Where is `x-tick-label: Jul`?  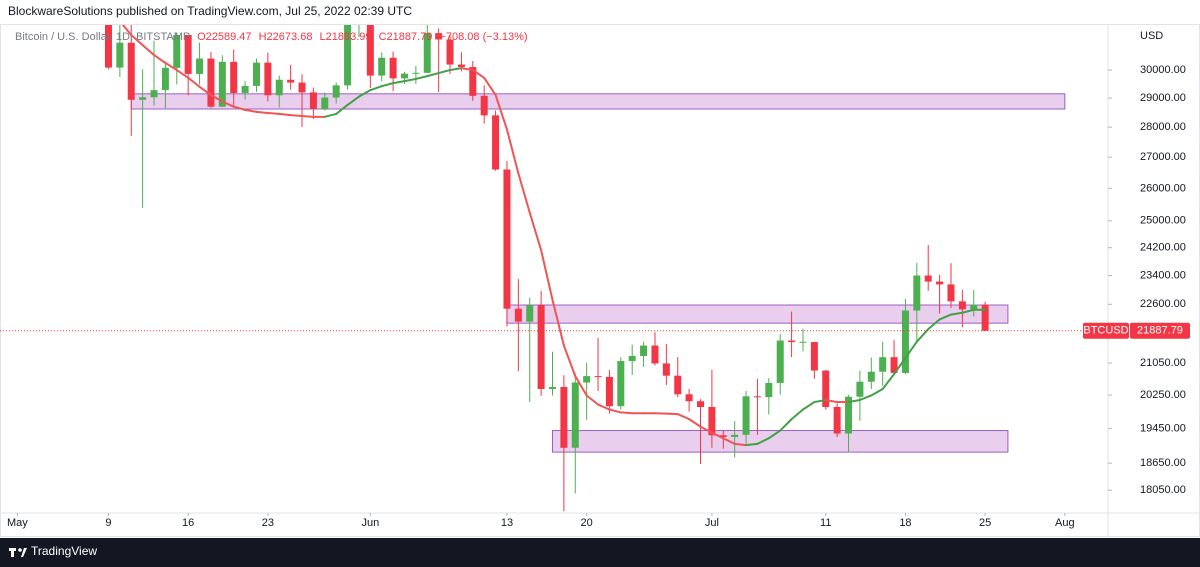 x-tick-label: Jul is located at coordinates (712, 523).